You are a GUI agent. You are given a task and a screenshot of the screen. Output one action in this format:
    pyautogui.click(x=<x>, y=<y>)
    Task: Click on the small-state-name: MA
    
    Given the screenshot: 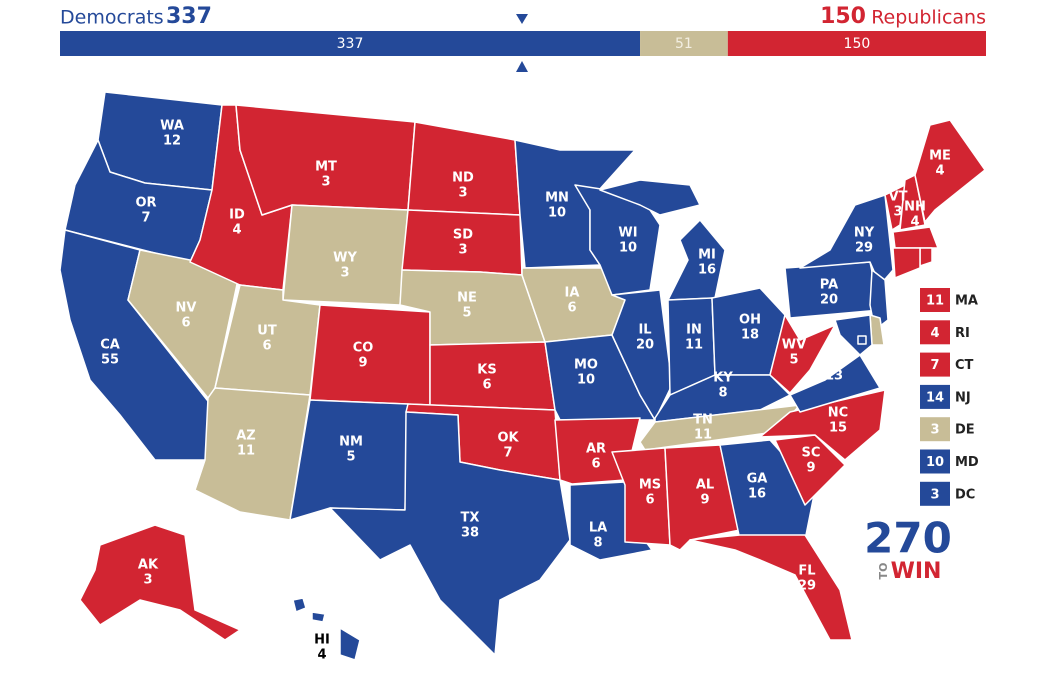 What is the action you would take?
    pyautogui.click(x=966, y=301)
    